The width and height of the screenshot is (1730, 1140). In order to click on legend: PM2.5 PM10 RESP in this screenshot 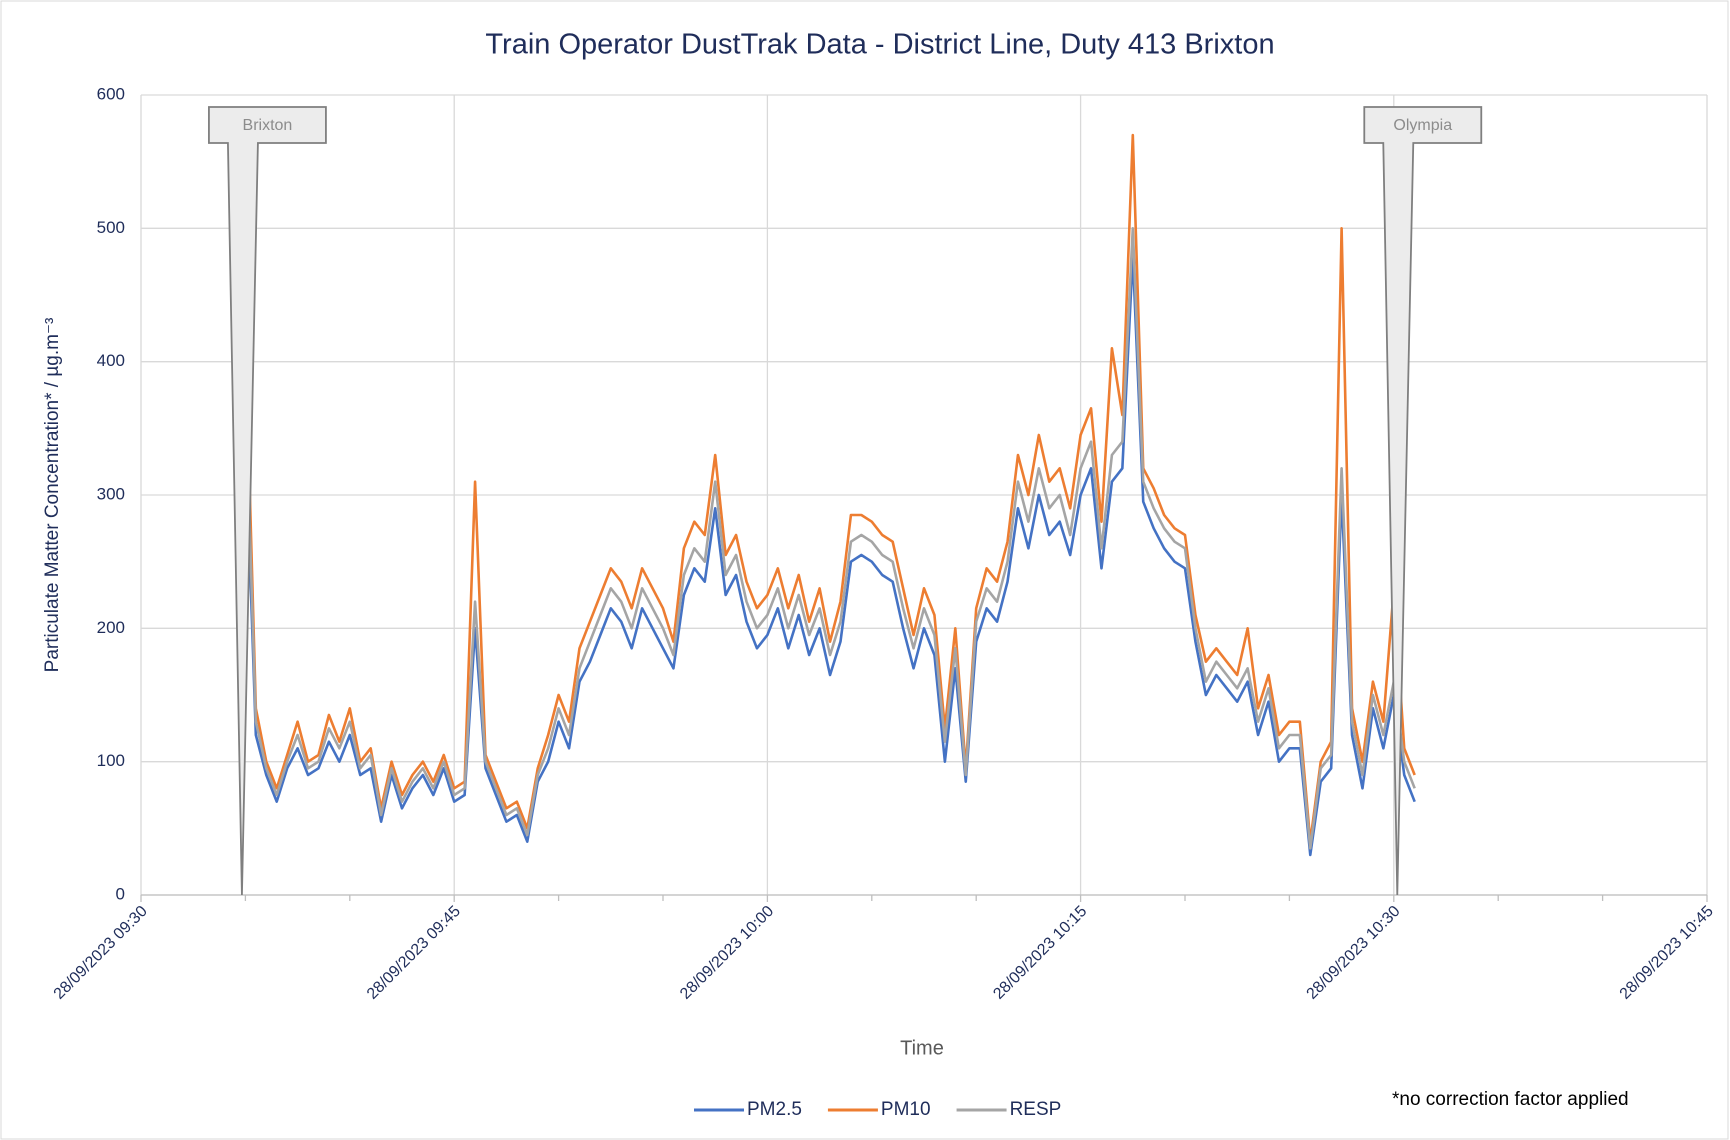, I will do `click(877, 1109)`.